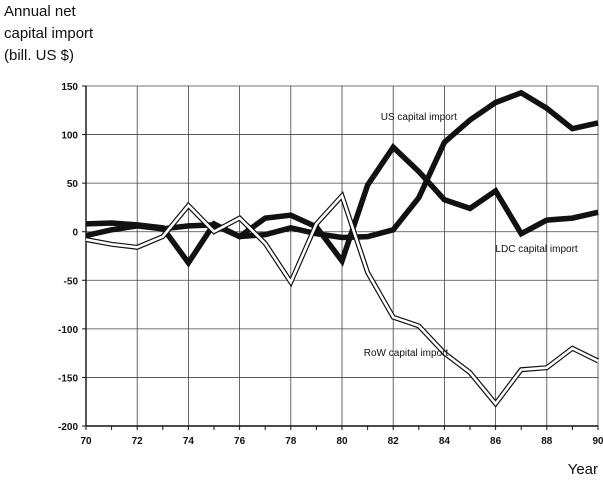 The width and height of the screenshot is (603, 480). I want to click on y-tick-label: 100, so click(69, 136).